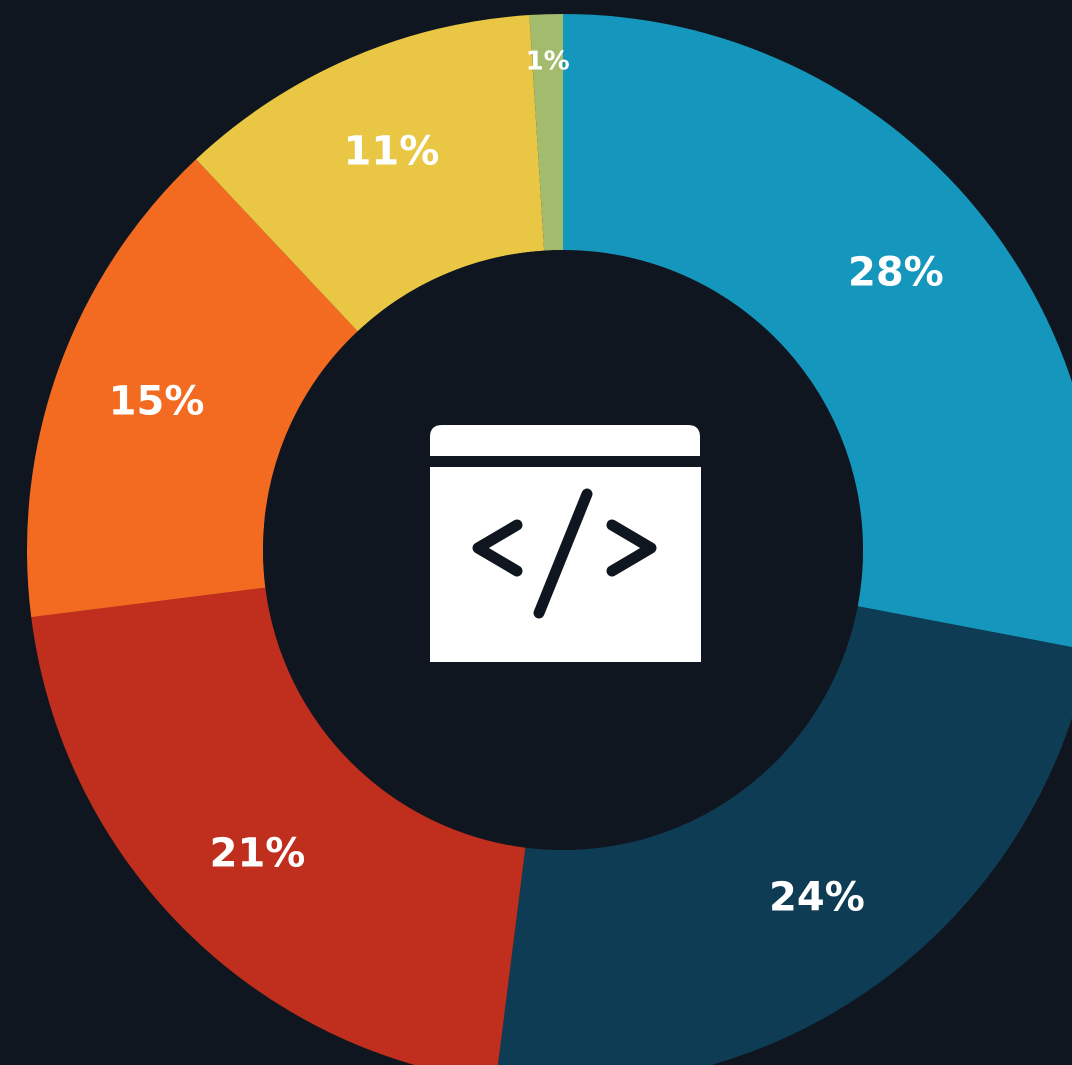  What do you see at coordinates (258, 853) in the screenshot?
I see `slice-label: 21%` at bounding box center [258, 853].